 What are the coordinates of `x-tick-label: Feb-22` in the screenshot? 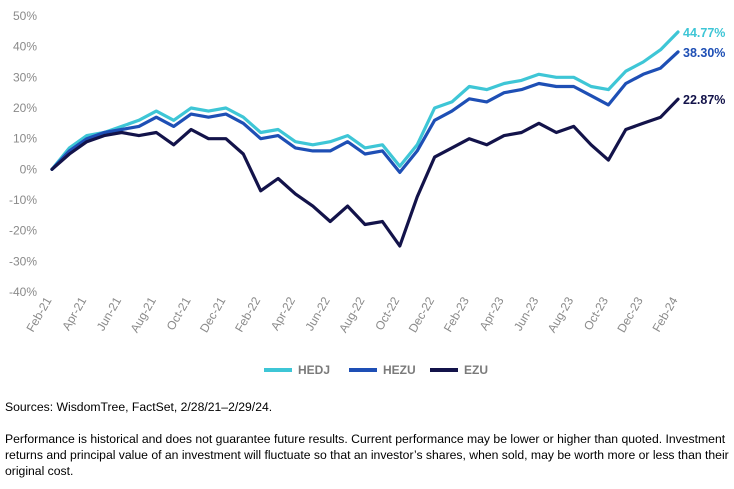 It's located at (247, 314).